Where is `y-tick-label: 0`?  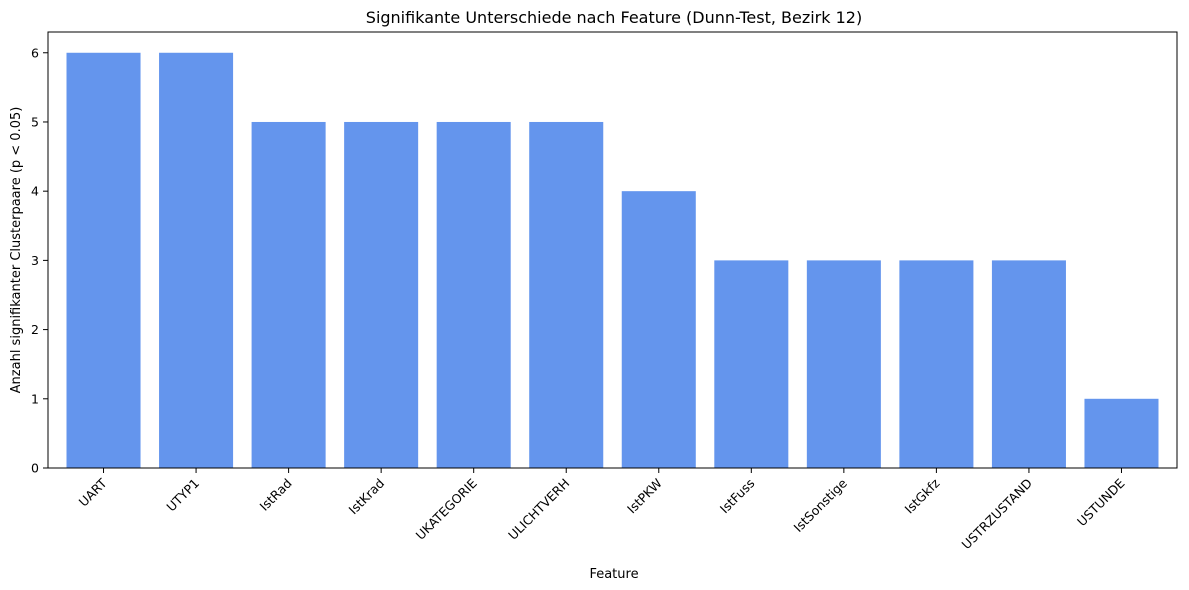 y-tick-label: 0 is located at coordinates (35, 468).